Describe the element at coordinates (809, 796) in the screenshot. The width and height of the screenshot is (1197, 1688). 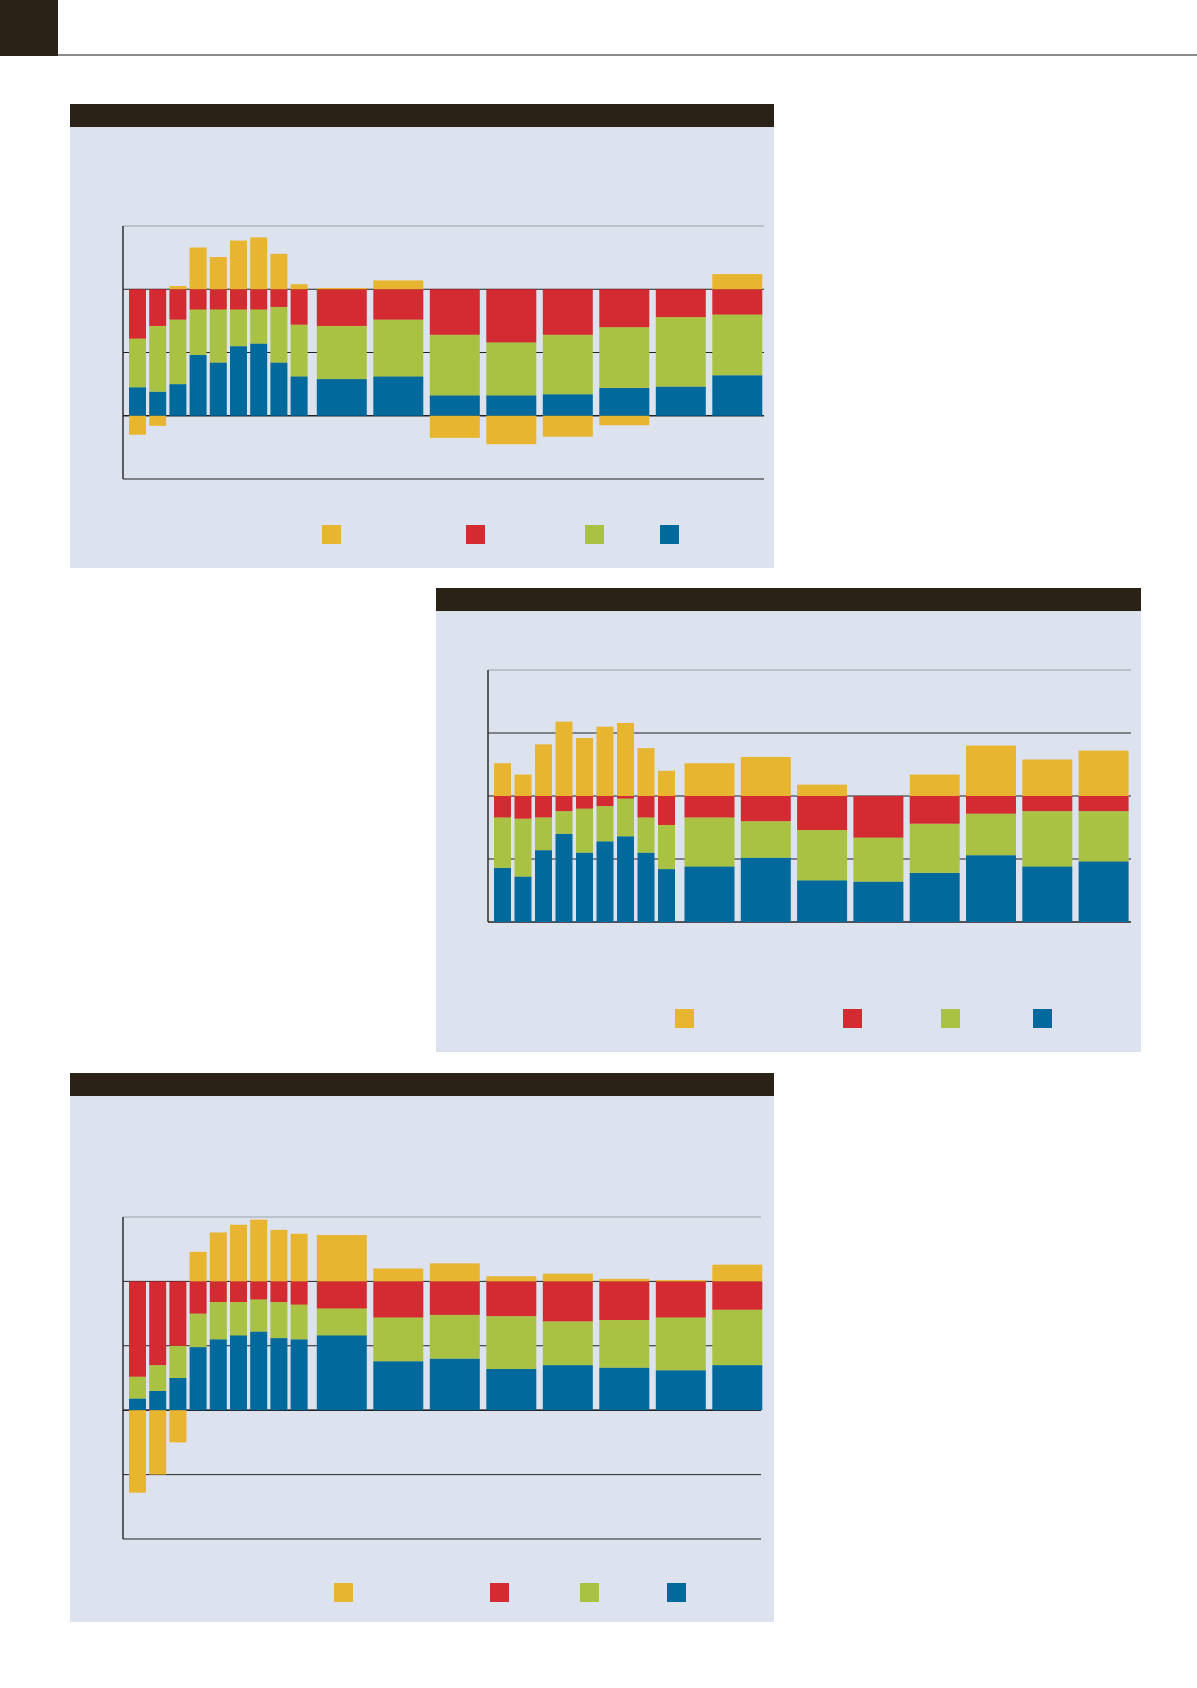
I see `chart-2-plot` at that location.